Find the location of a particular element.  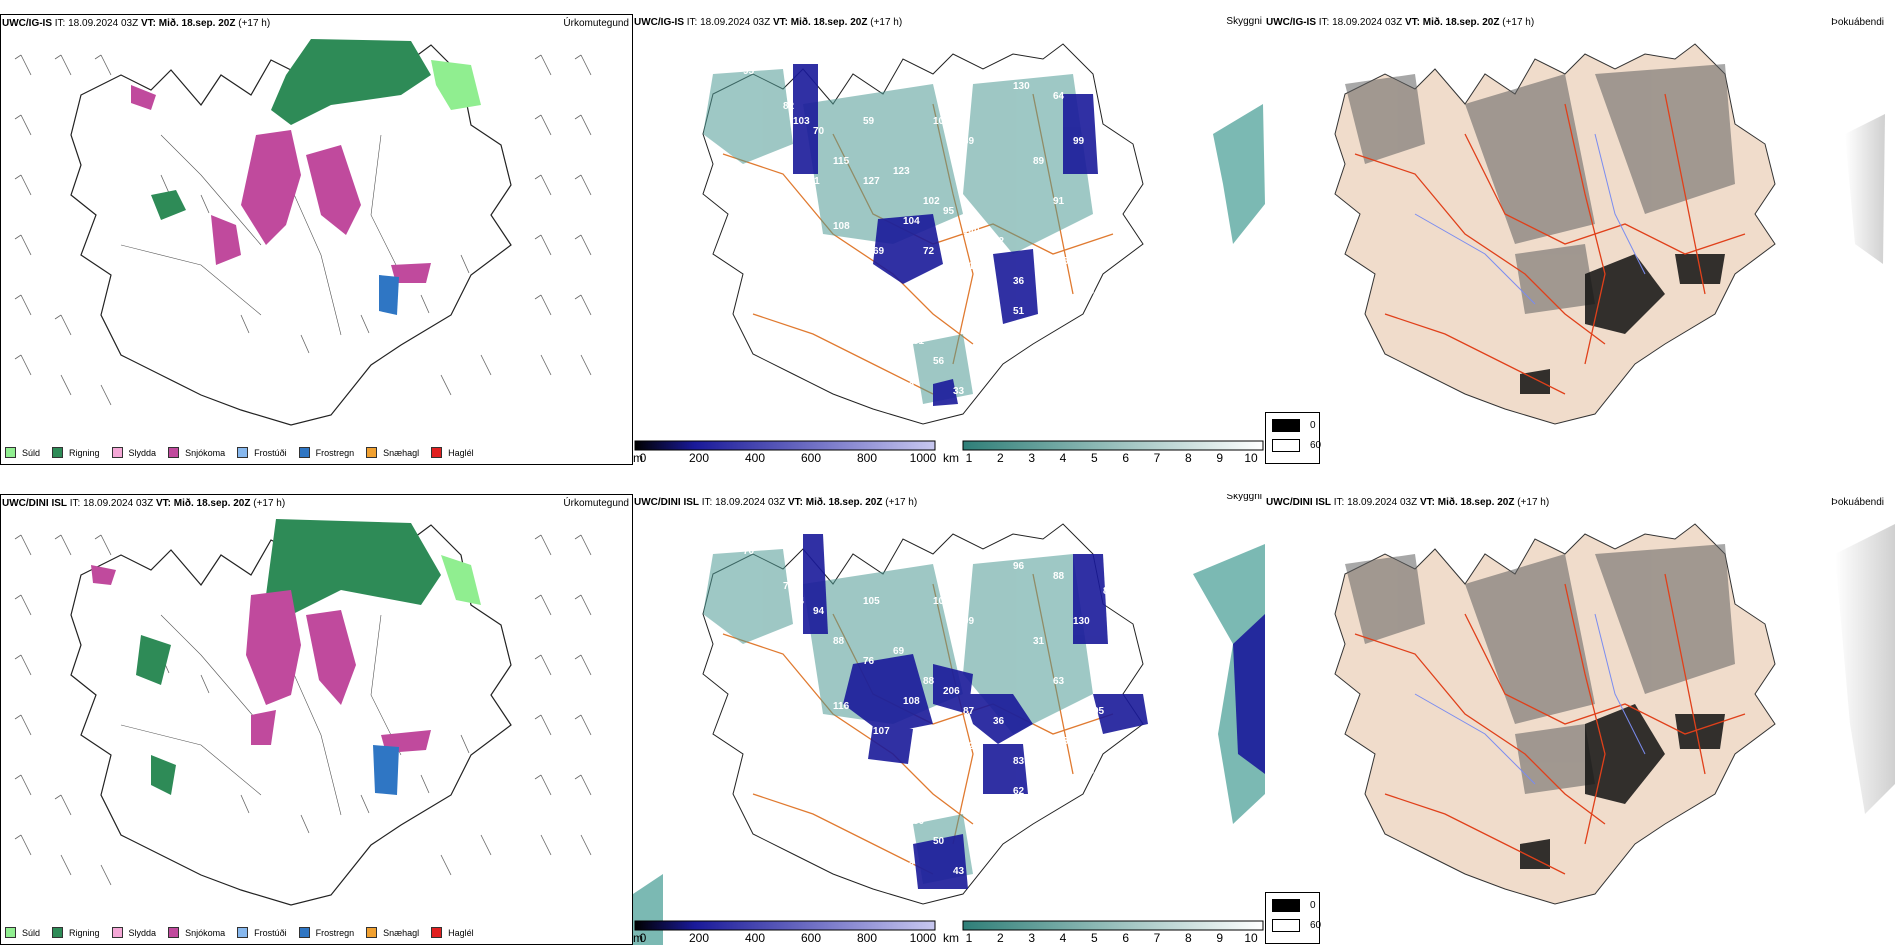

panel-parameter-label: Þokuábendi is located at coordinates (1857, 22).